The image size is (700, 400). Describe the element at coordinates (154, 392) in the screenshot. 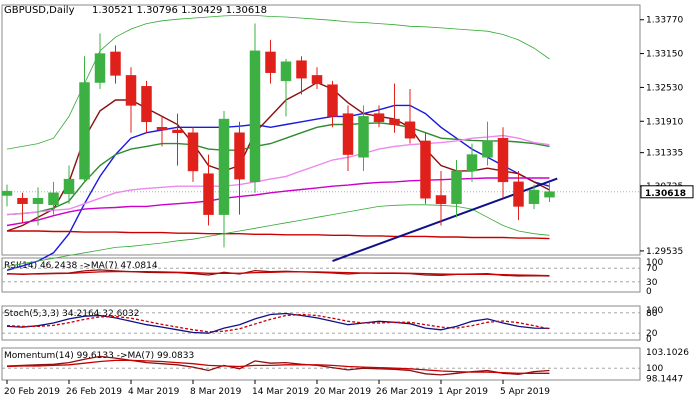

I see `time-axis-label: 4 Mar 2019` at that location.